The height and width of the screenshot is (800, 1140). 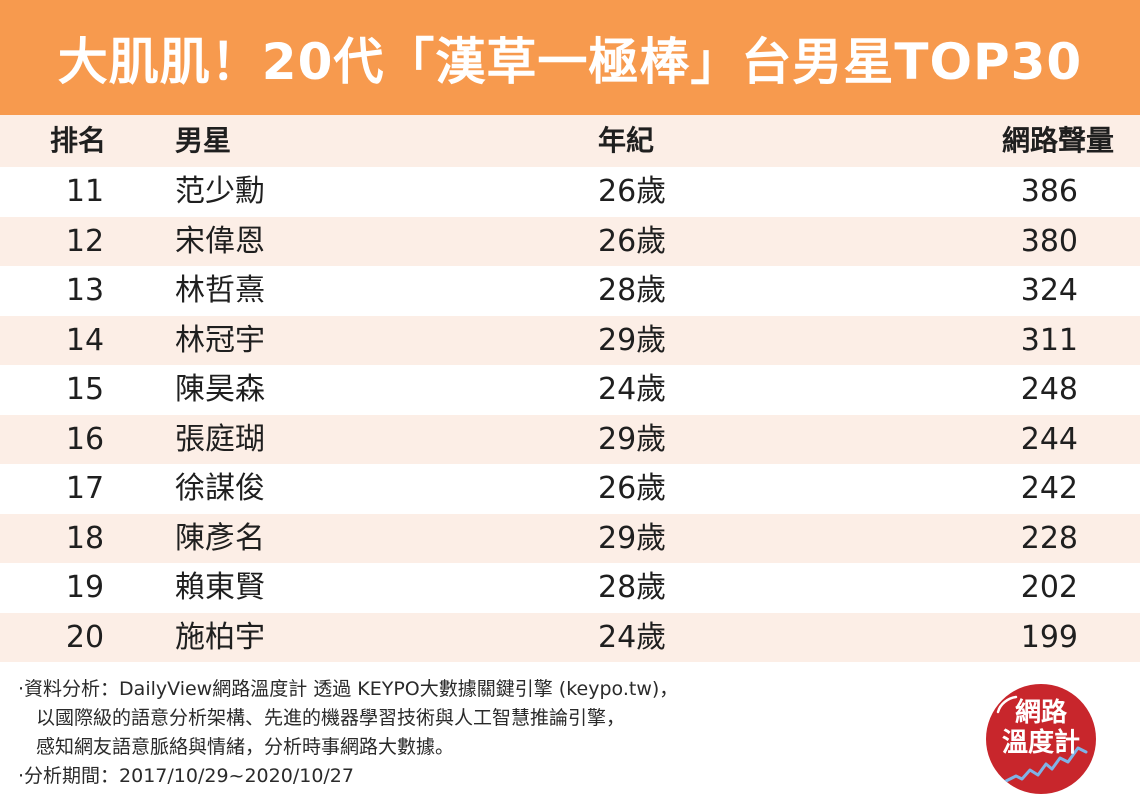 What do you see at coordinates (1049, 241) in the screenshot?
I see `buzz-cell: 380` at bounding box center [1049, 241].